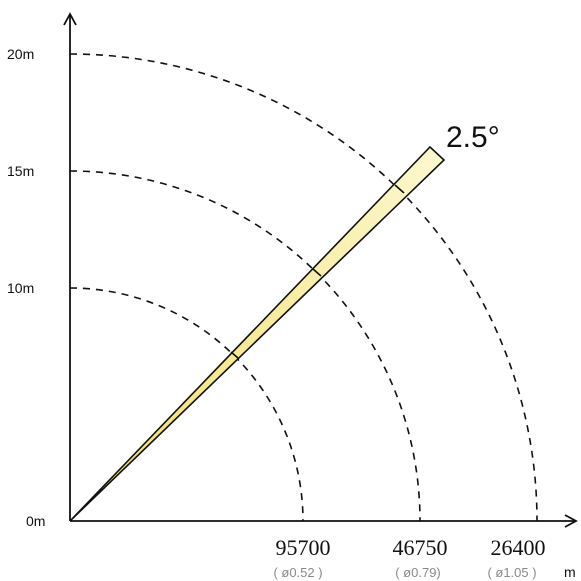 This screenshot has height=581, width=581. What do you see at coordinates (303, 547) in the screenshot?
I see `lux-10m: 95700` at bounding box center [303, 547].